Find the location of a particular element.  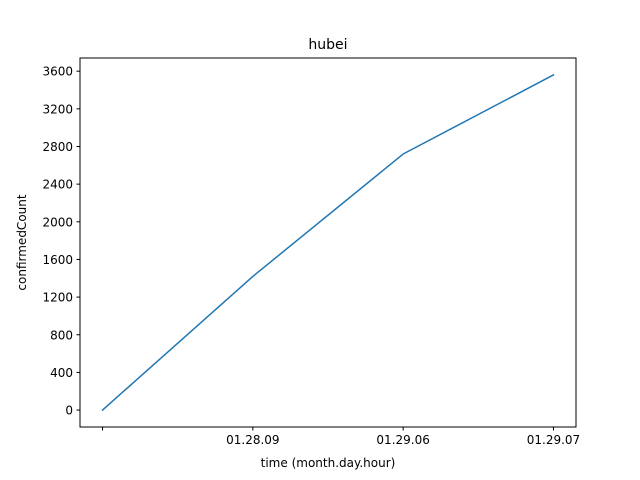

y-tick-label: 2800 is located at coordinates (57, 147).